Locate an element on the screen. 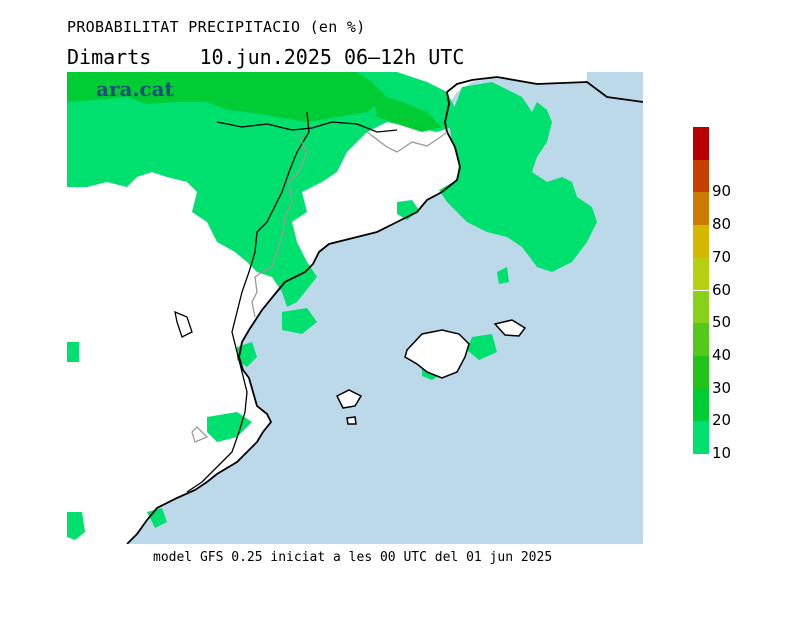 This screenshot has width=800, height=617. legend-label: 30 is located at coordinates (722, 387).